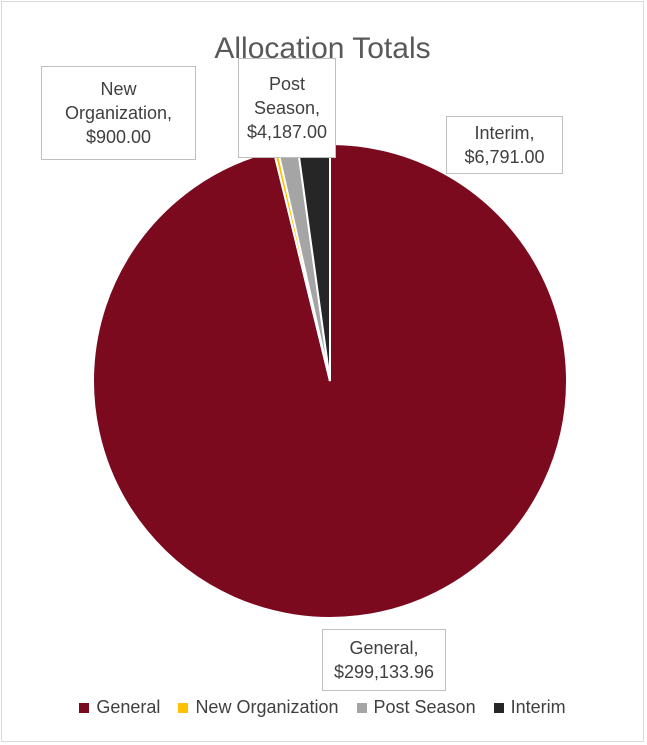  Describe the element at coordinates (384, 648) in the screenshot. I see `data-label-general-name: General,` at that location.